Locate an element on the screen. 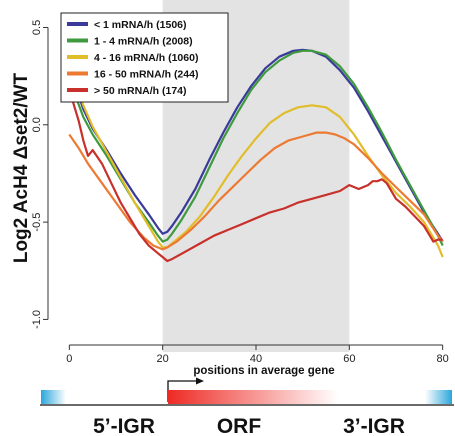  orf-box is located at coordinates (253, 397).